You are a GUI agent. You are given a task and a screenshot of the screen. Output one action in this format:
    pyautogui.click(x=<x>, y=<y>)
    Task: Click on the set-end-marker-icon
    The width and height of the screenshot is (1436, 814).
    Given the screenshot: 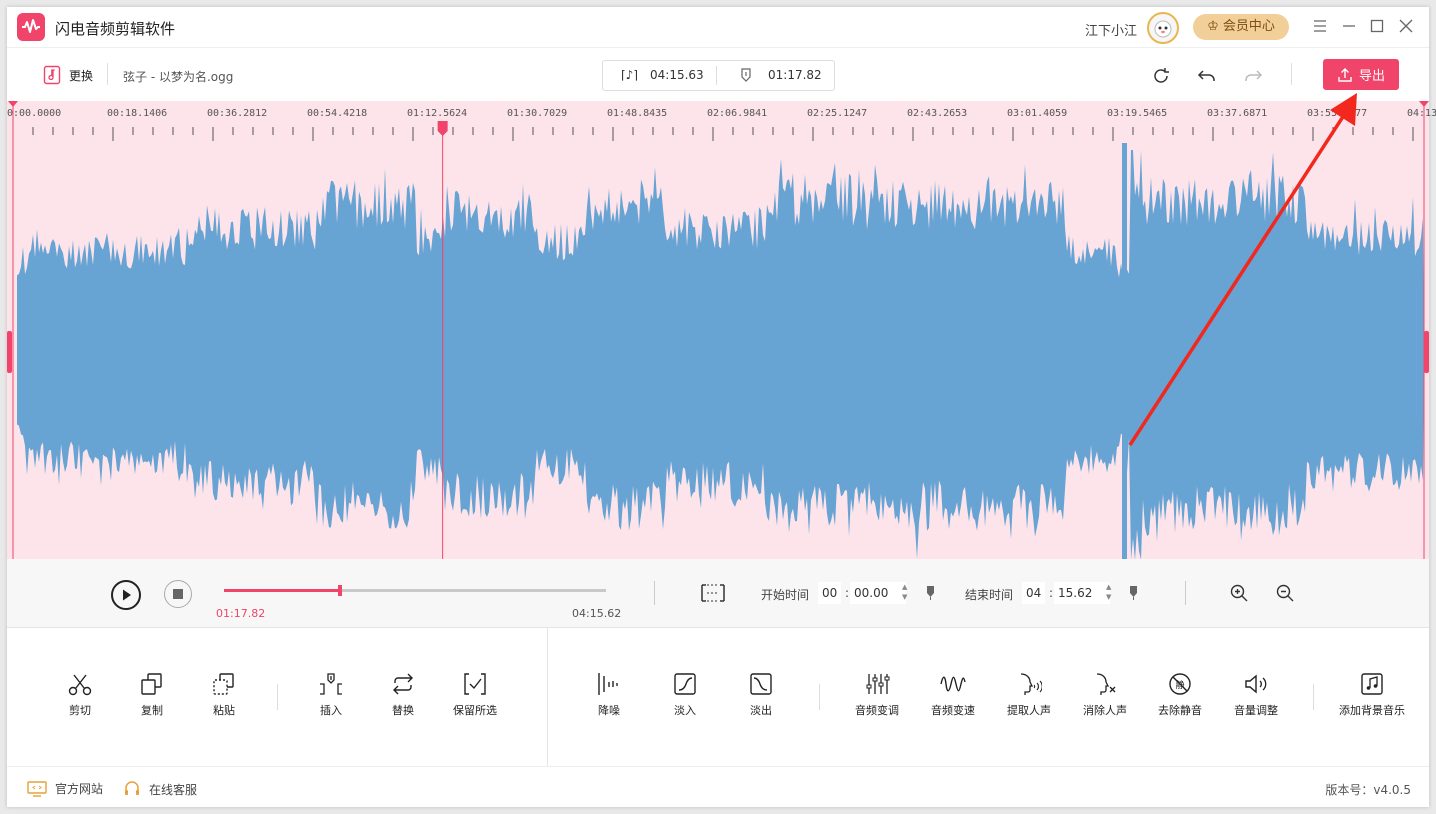 What is the action you would take?
    pyautogui.click(x=1133, y=594)
    